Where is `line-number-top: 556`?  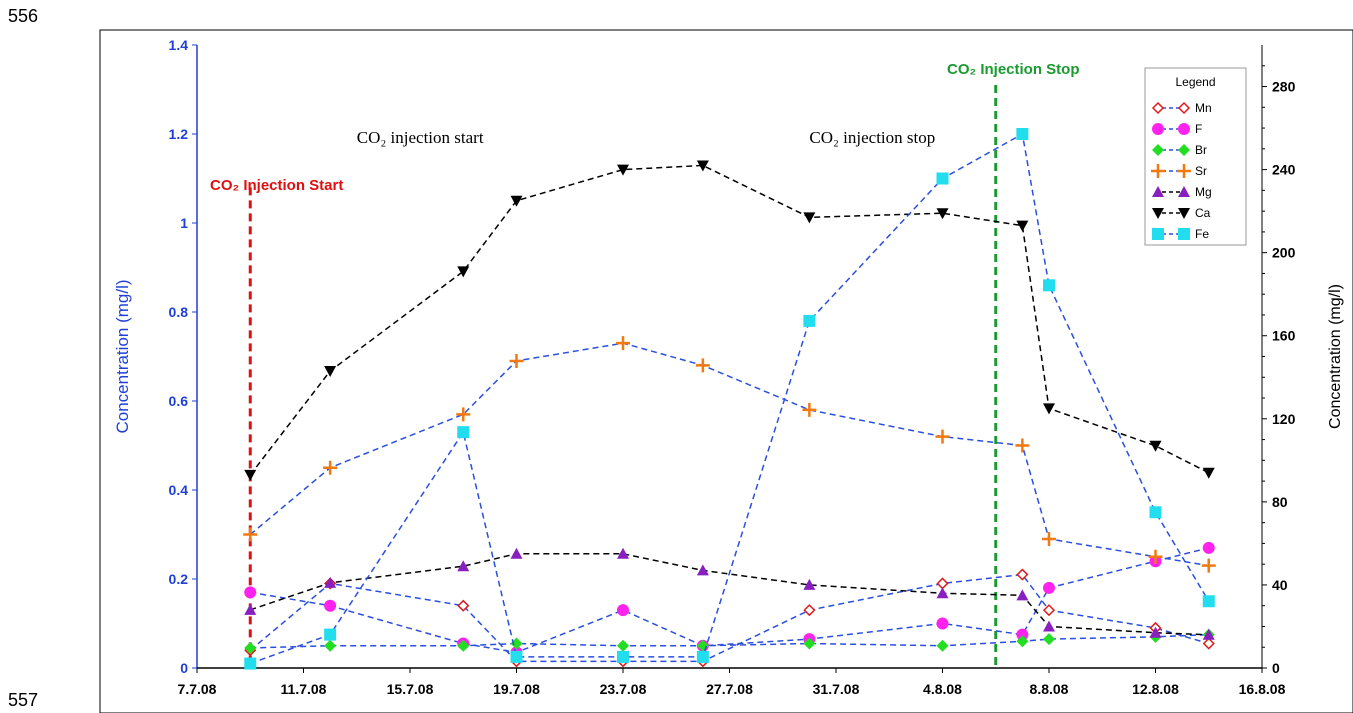 line-number-top: 556 is located at coordinates (23, 16).